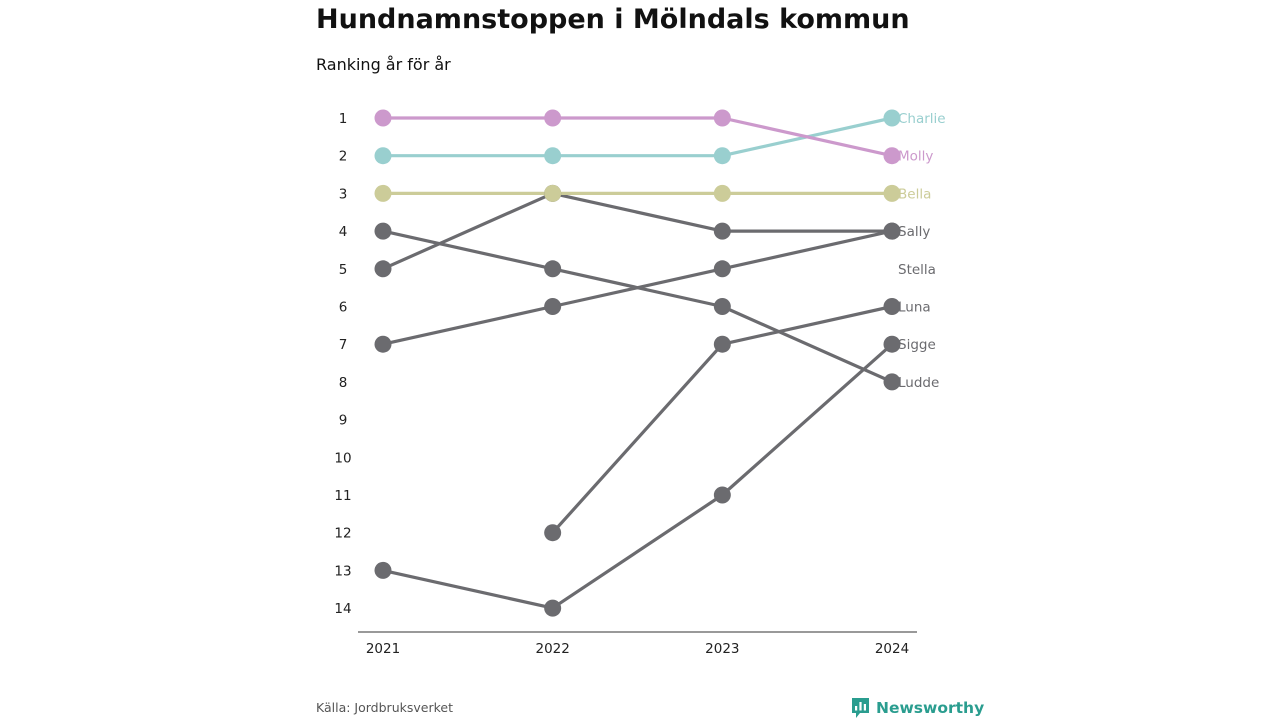  What do you see at coordinates (914, 194) in the screenshot?
I see `end-label-bella: Bella` at bounding box center [914, 194].